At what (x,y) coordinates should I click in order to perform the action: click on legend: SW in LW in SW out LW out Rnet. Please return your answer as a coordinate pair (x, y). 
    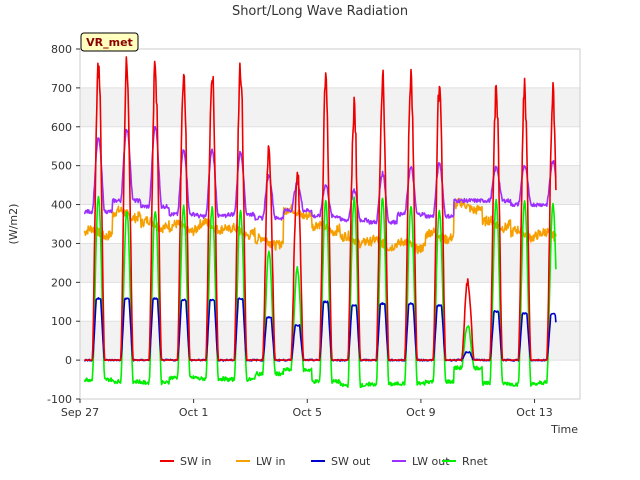
    Looking at the image, I should click on (324, 461).